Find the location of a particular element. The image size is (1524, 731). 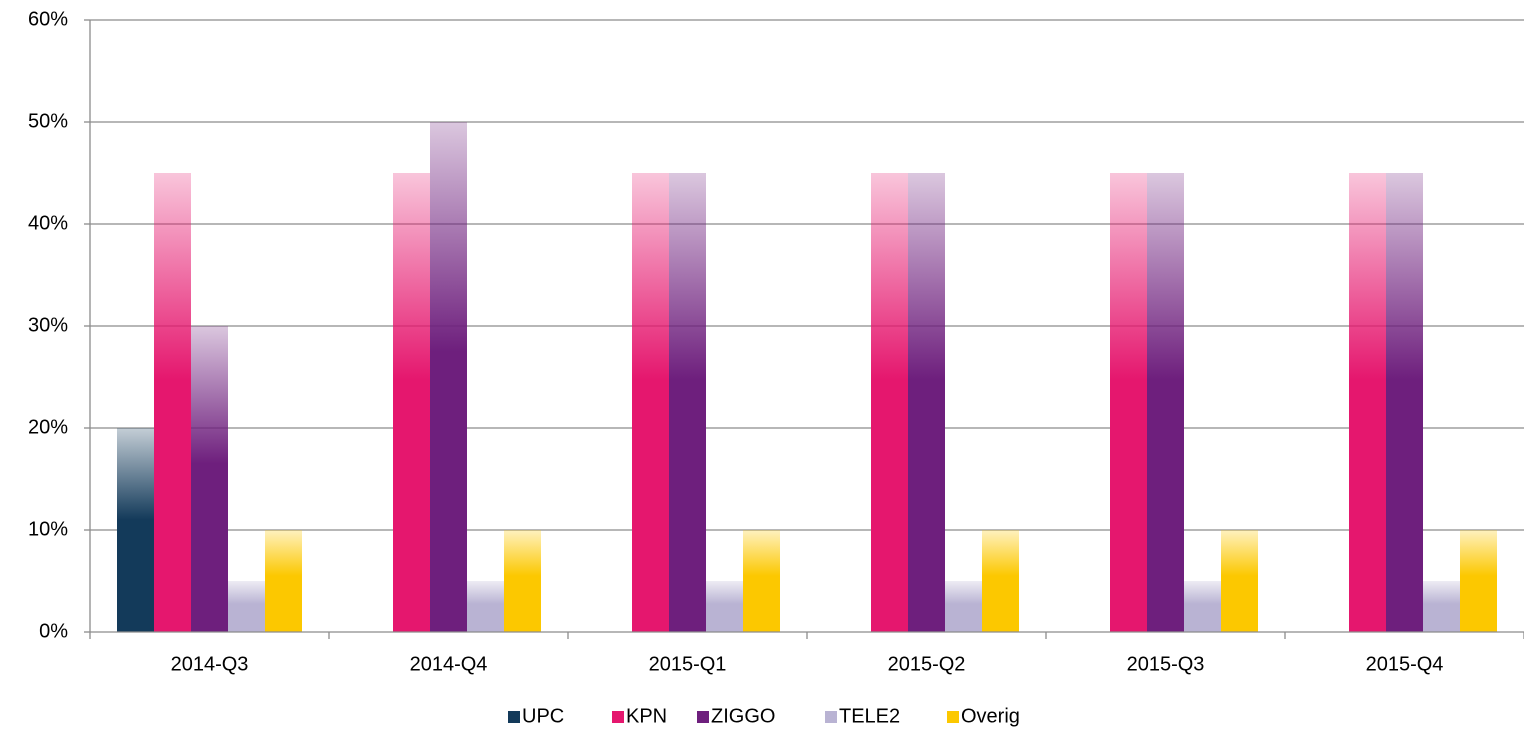

x-tick-label: 2015-Q3 is located at coordinates (1166, 664).